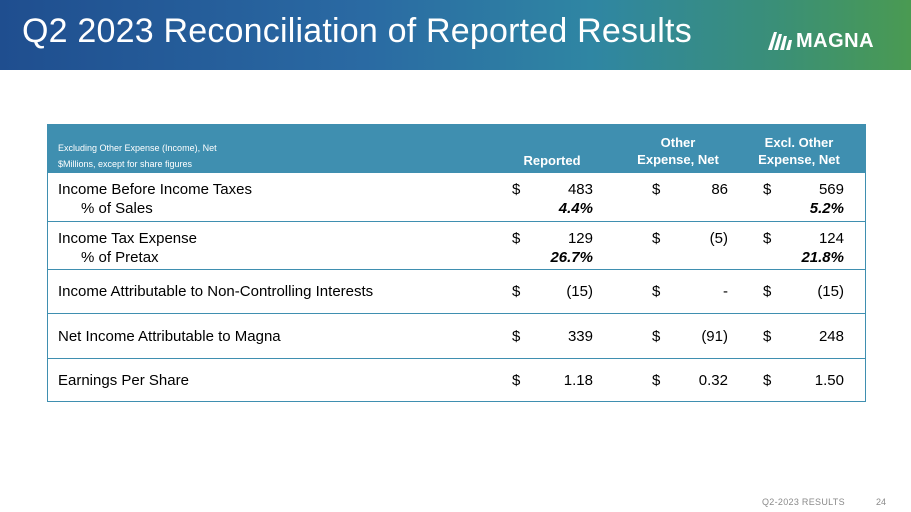 The image size is (911, 512). Describe the element at coordinates (718, 238) in the screenshot. I see `other-expense-value: (5)` at that location.